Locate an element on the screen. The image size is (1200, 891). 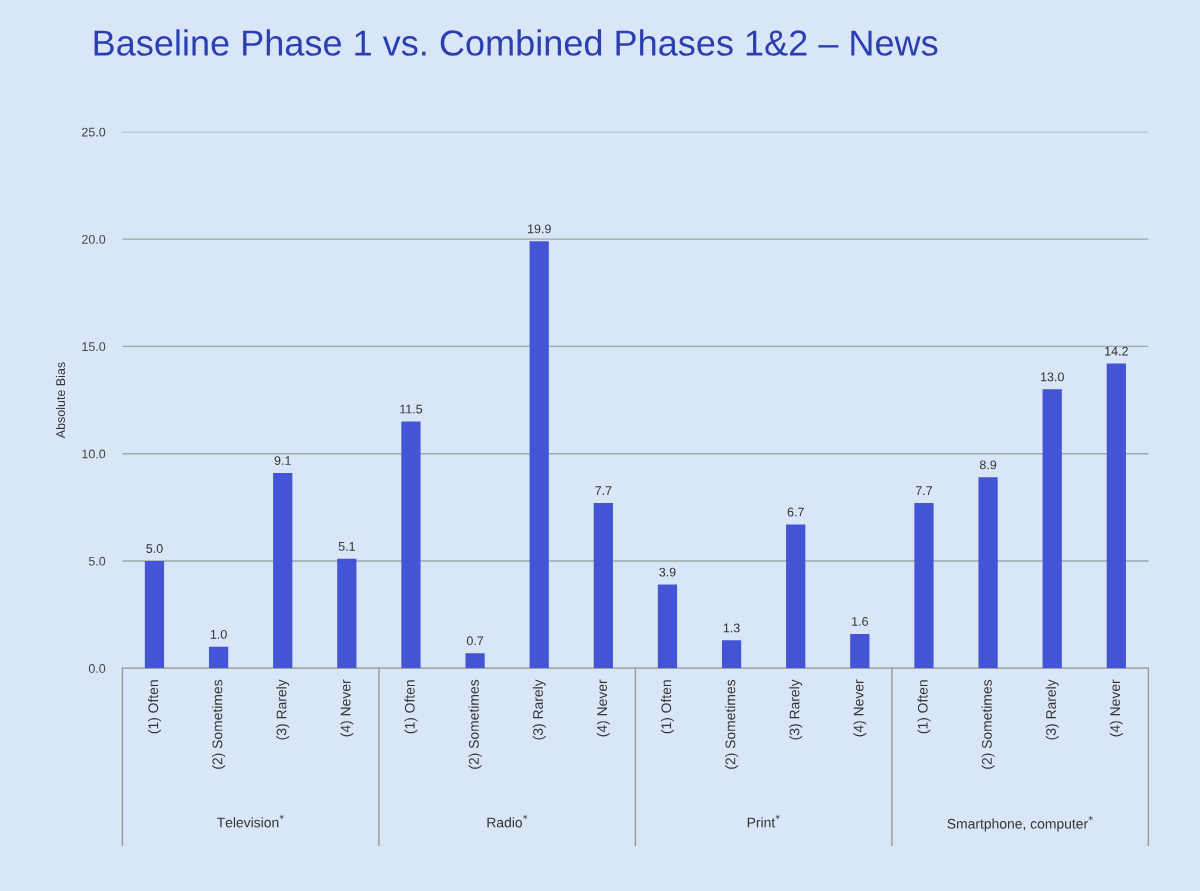
text: Smartphone, computer$^{*}$ is located at coordinates (1020, 824).